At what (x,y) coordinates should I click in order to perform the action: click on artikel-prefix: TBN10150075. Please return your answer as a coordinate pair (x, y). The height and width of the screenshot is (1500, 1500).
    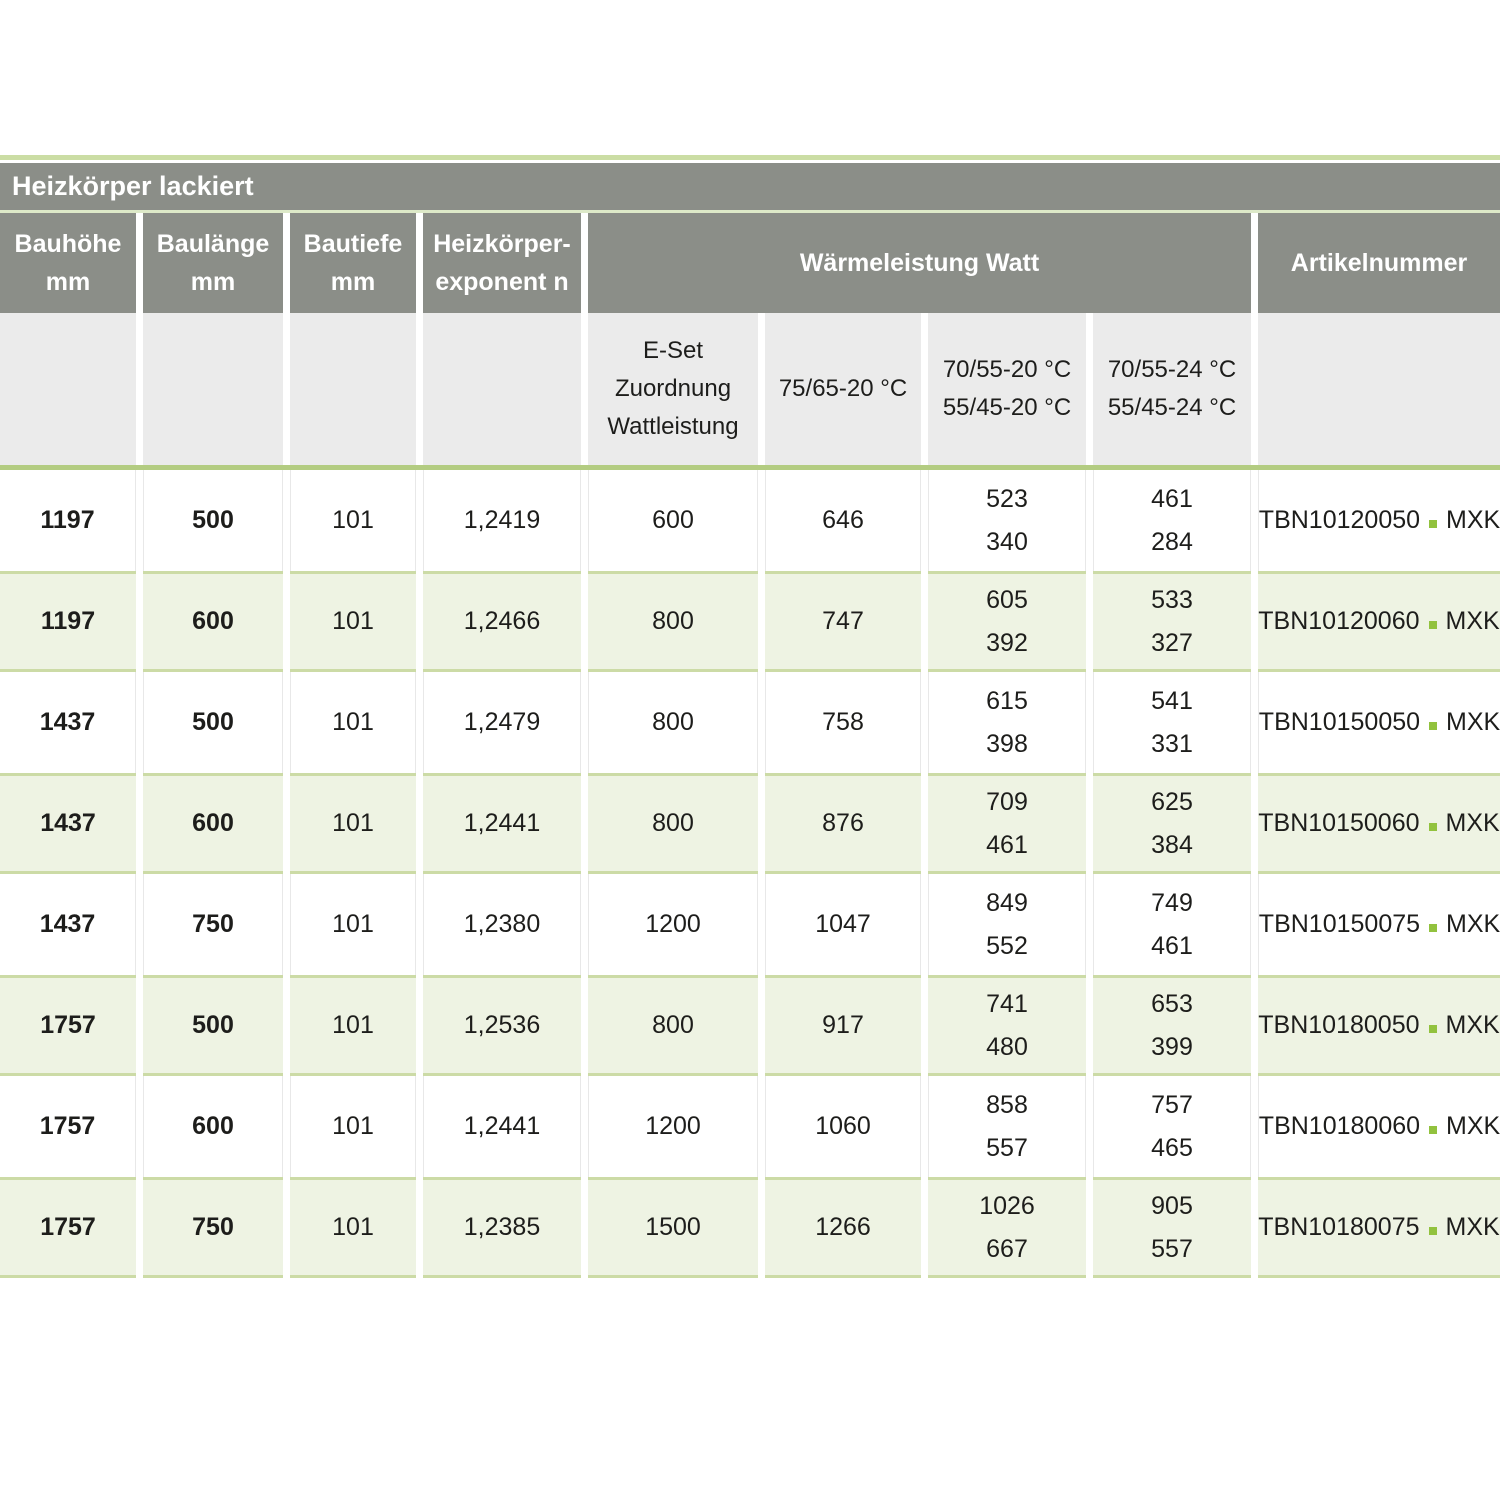
    Looking at the image, I should click on (1339, 924).